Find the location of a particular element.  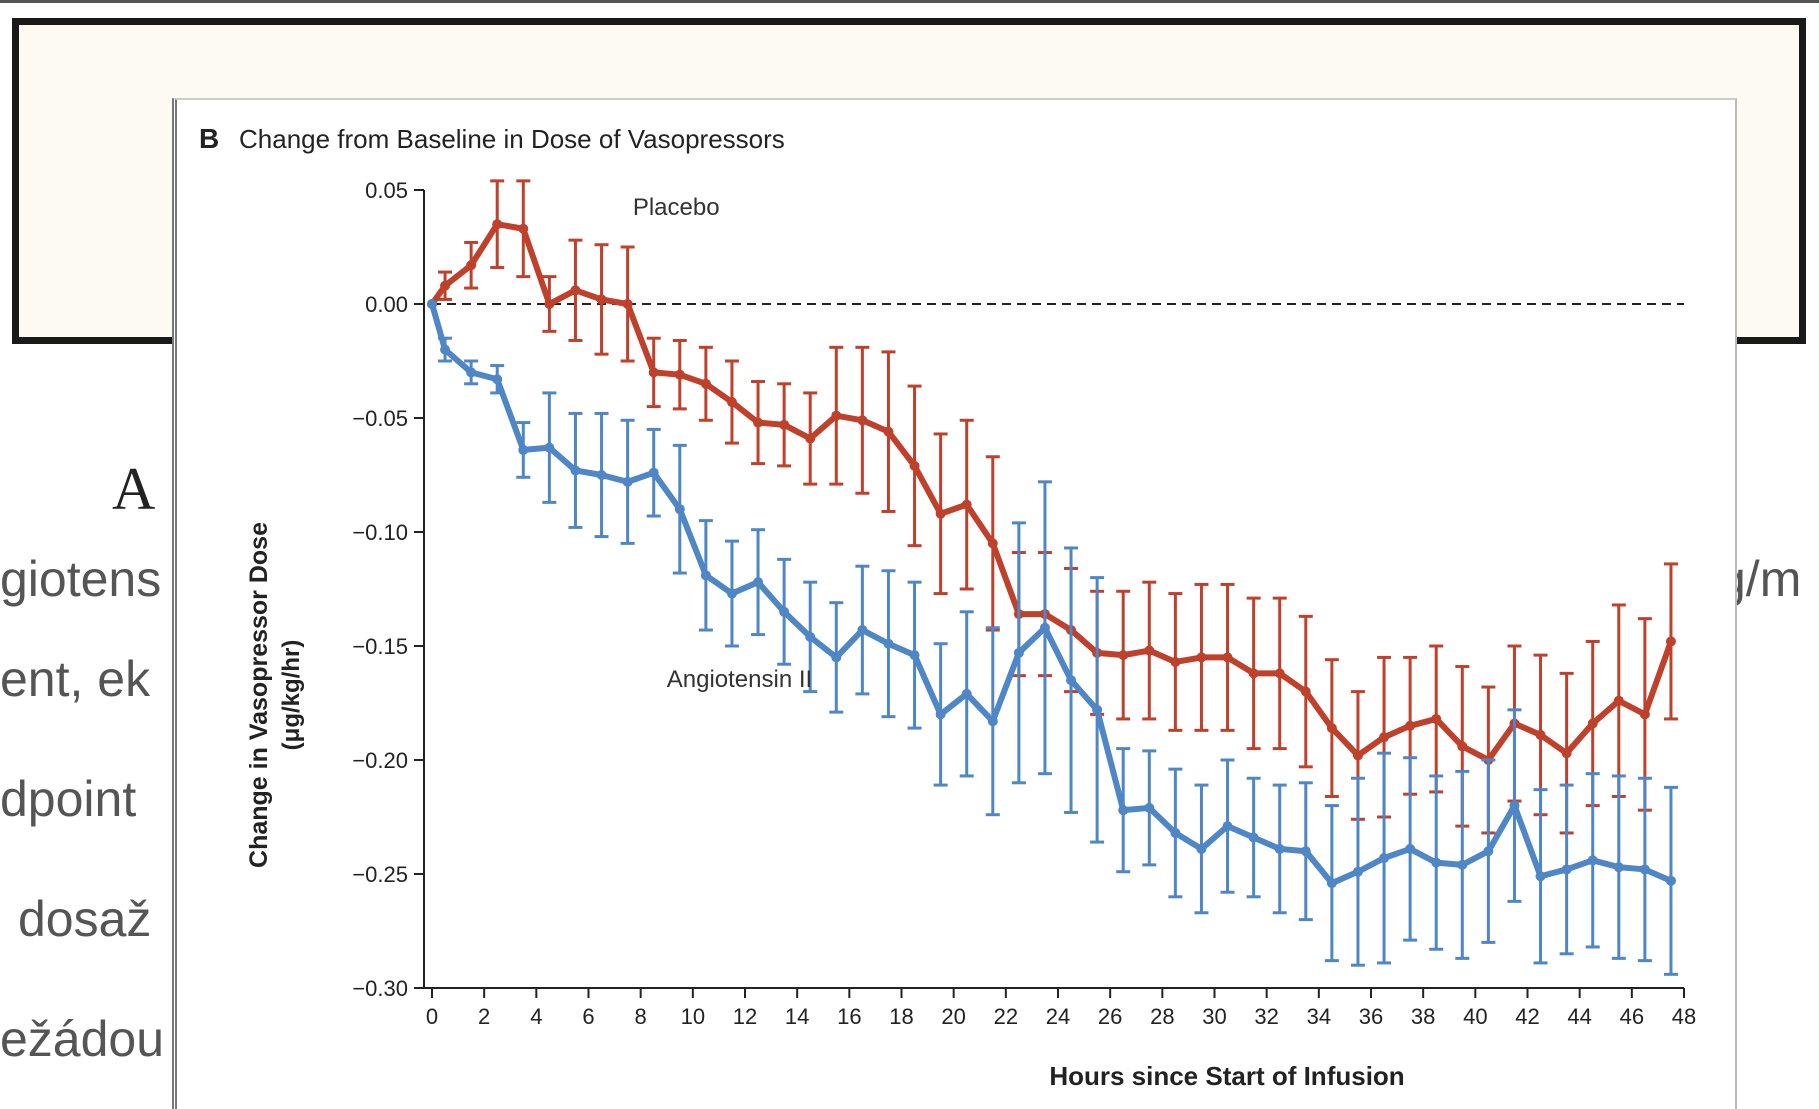

x-tick-label: 48 is located at coordinates (1684, 1016).